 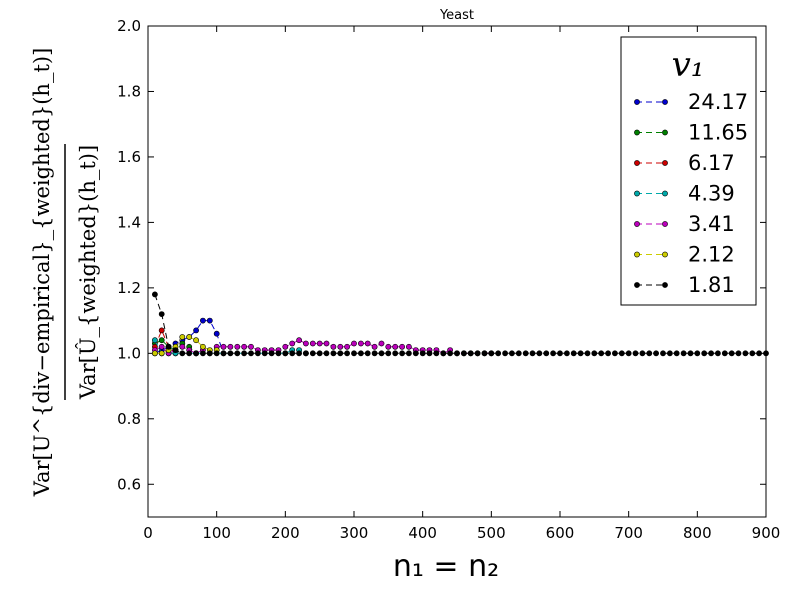 What do you see at coordinates (684, 255) in the screenshot?
I see `legend-item-2.12: 2.12` at bounding box center [684, 255].